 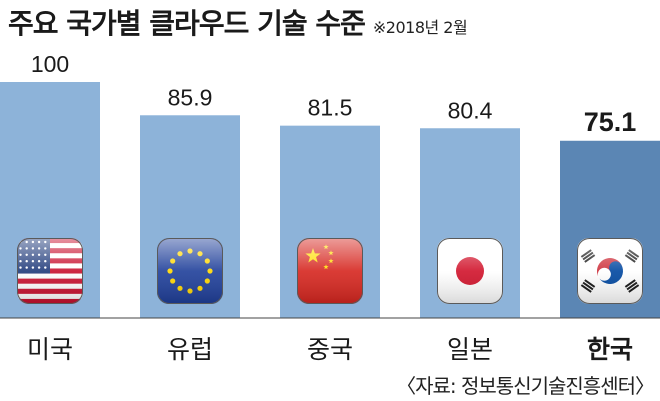 What do you see at coordinates (330, 349) in the screenshot?
I see `category-label-3: 중국` at bounding box center [330, 349].